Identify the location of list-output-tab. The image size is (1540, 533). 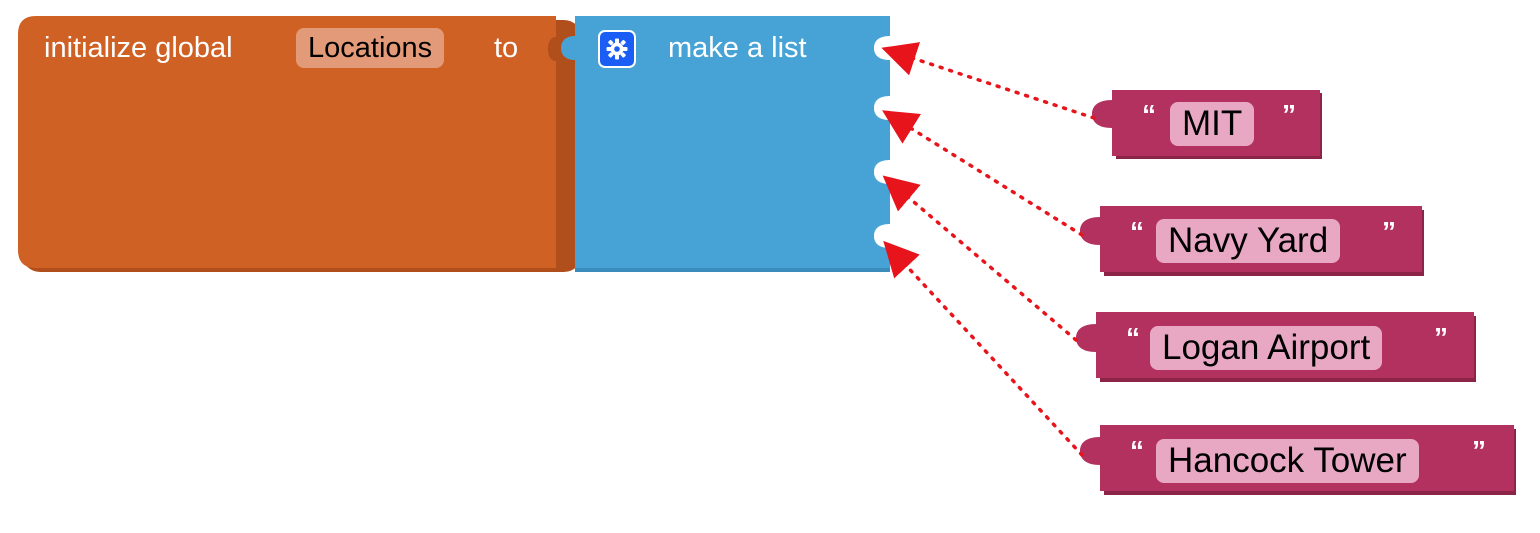
(568, 48).